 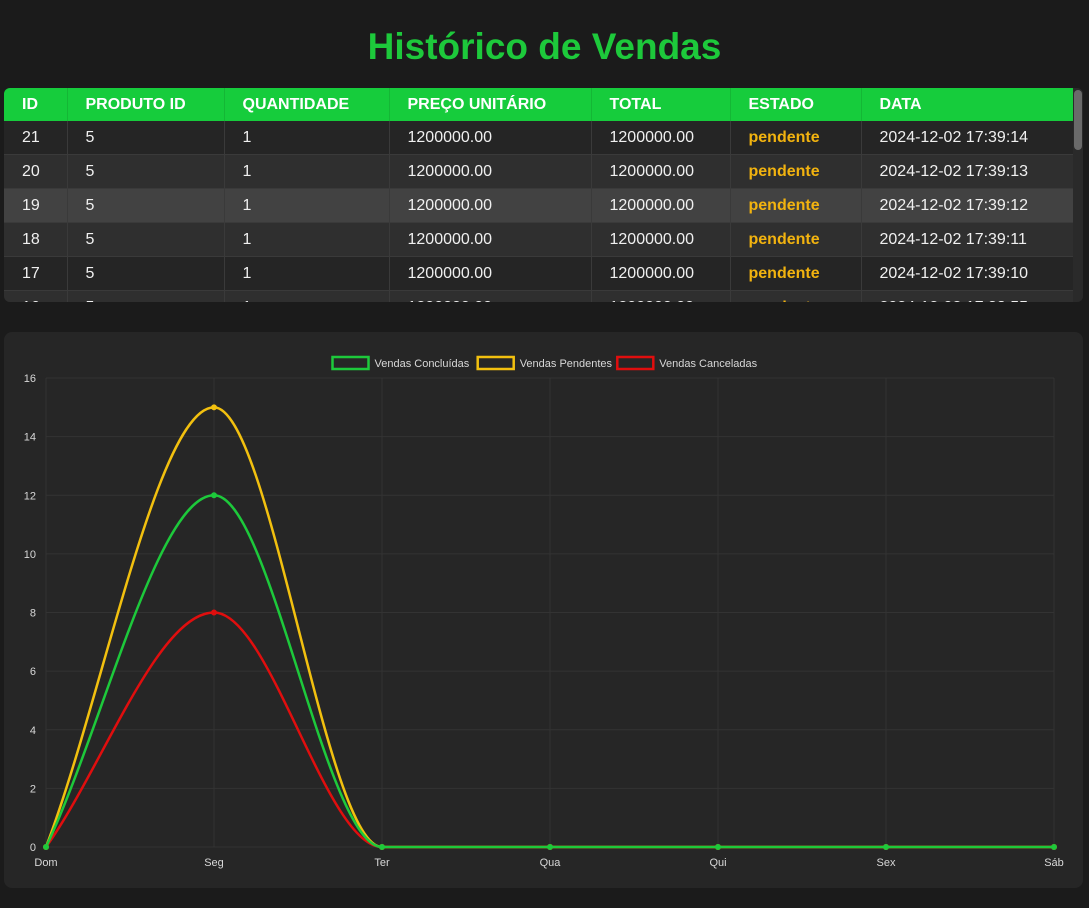 What do you see at coordinates (566, 364) in the screenshot?
I see `legend-label: Vendas Pendentes` at bounding box center [566, 364].